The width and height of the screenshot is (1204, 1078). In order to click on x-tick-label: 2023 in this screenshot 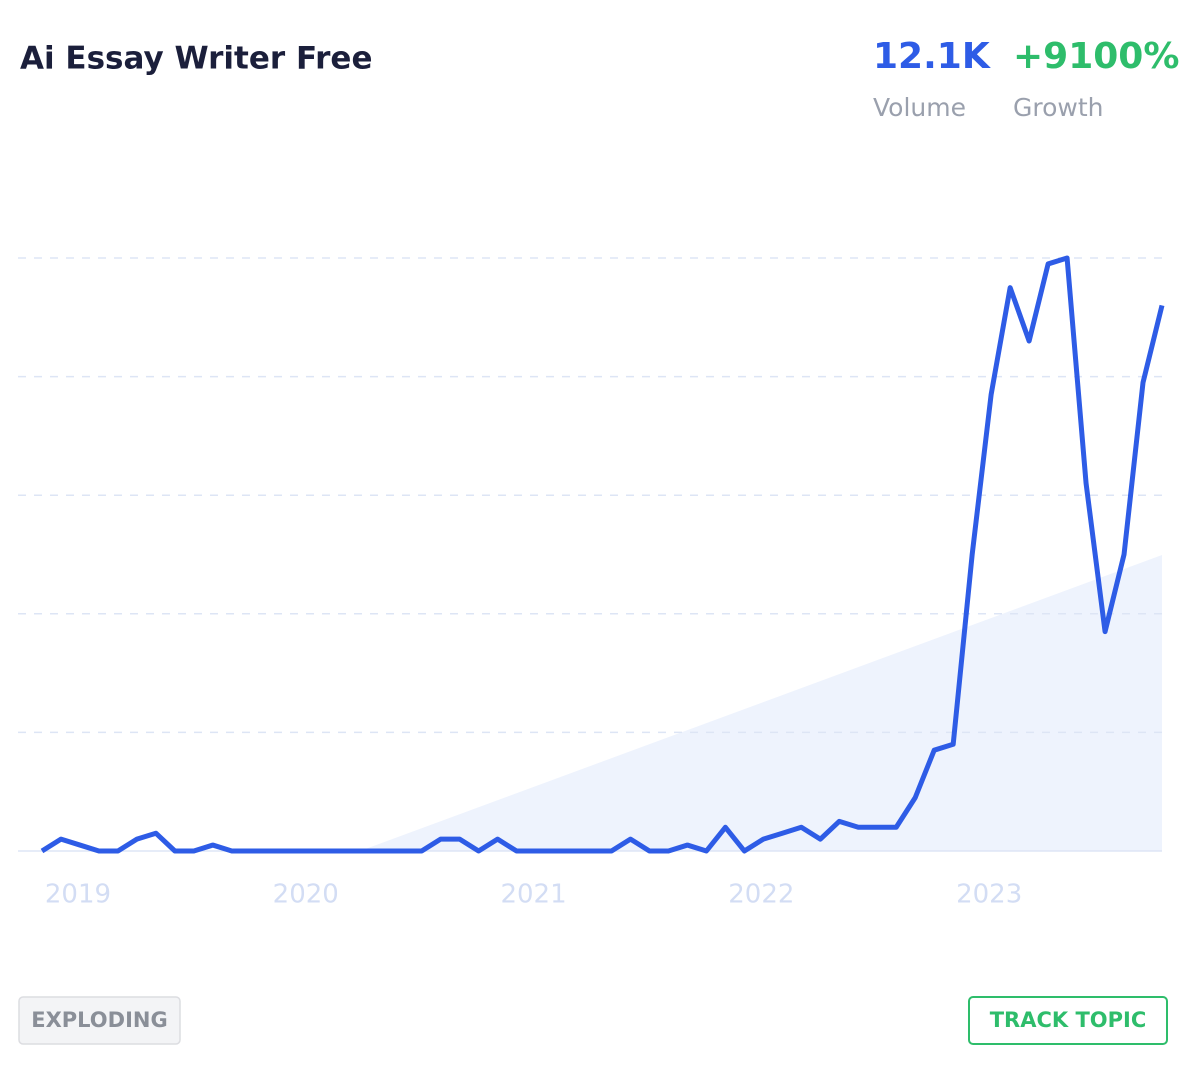, I will do `click(989, 895)`.